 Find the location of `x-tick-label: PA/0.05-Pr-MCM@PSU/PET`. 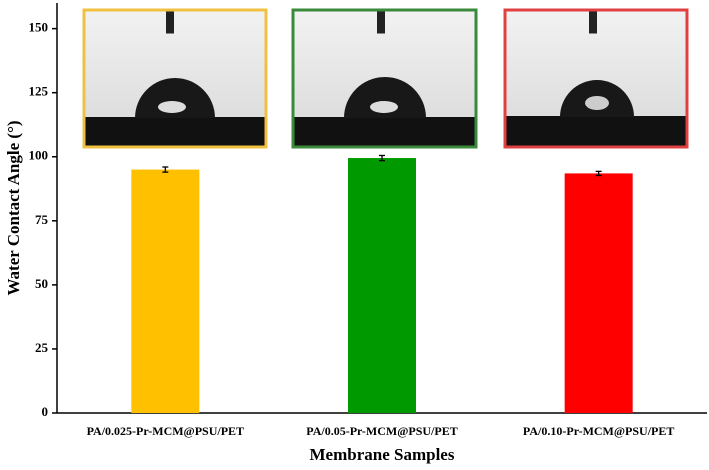

x-tick-label: PA/0.05-Pr-MCM@PSU/PET is located at coordinates (381, 431).